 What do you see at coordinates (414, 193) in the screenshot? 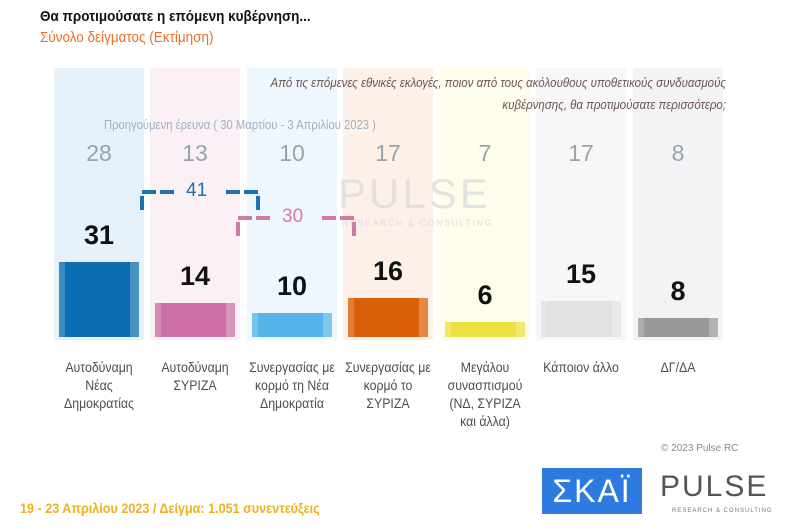
I see `watermark-logo: PULSE` at bounding box center [414, 193].